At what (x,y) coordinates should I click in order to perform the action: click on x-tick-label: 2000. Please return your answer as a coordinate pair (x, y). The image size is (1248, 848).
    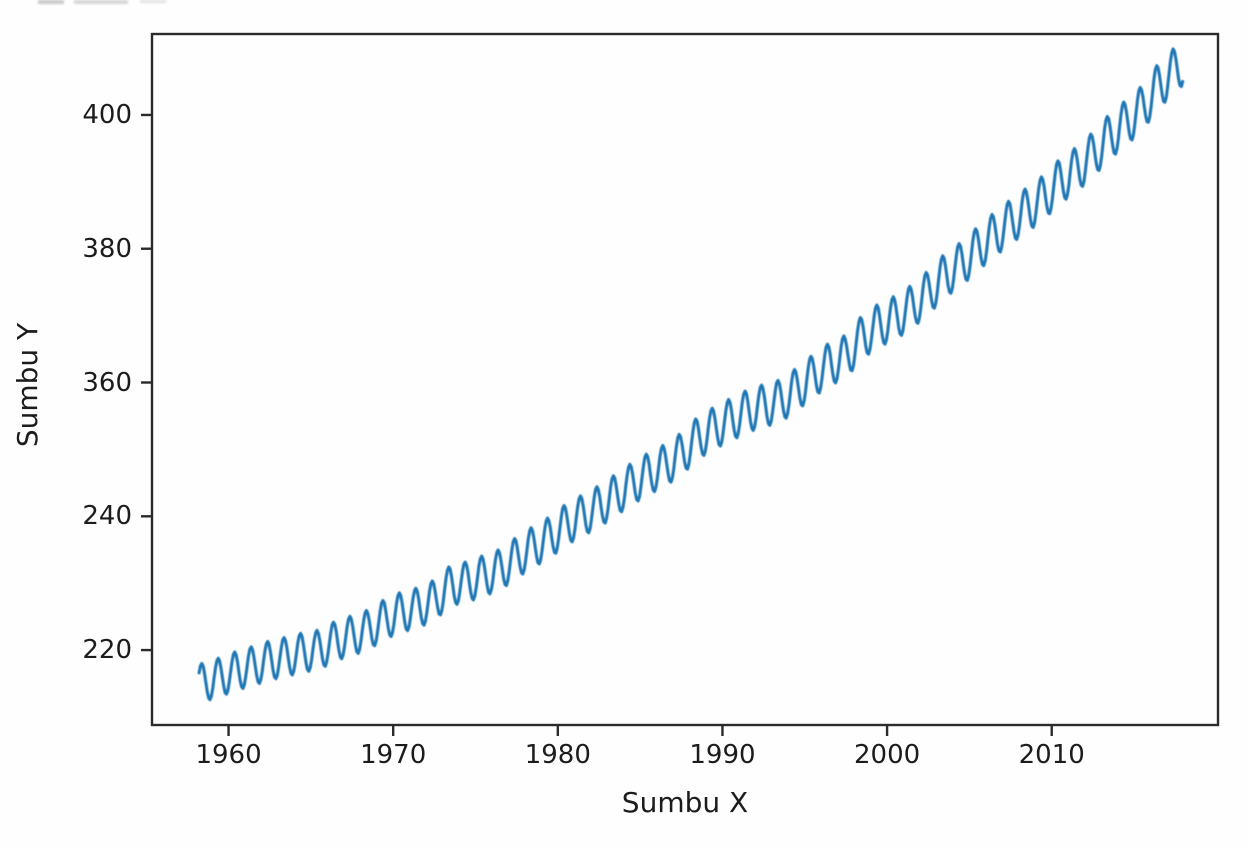
    Looking at the image, I should click on (887, 755).